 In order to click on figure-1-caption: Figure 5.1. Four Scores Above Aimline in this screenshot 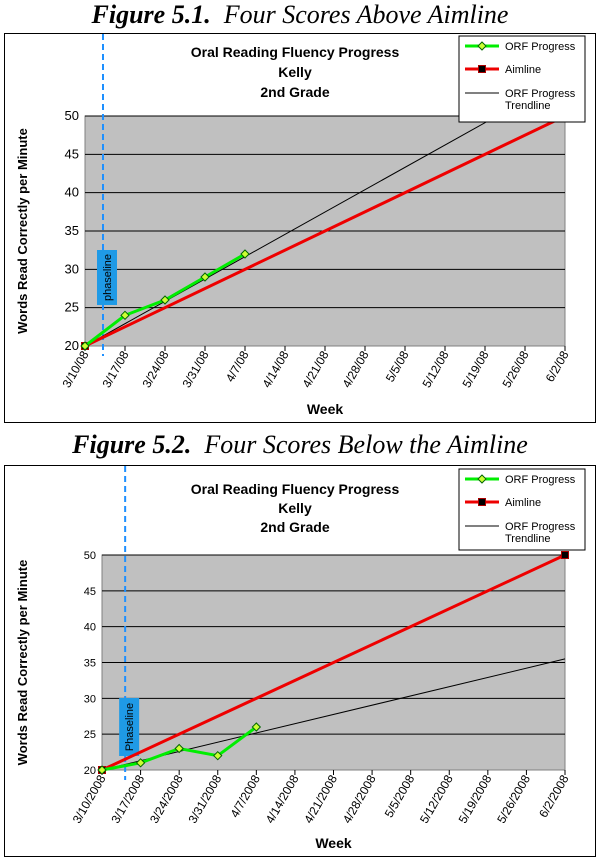, I will do `click(300, 15)`.